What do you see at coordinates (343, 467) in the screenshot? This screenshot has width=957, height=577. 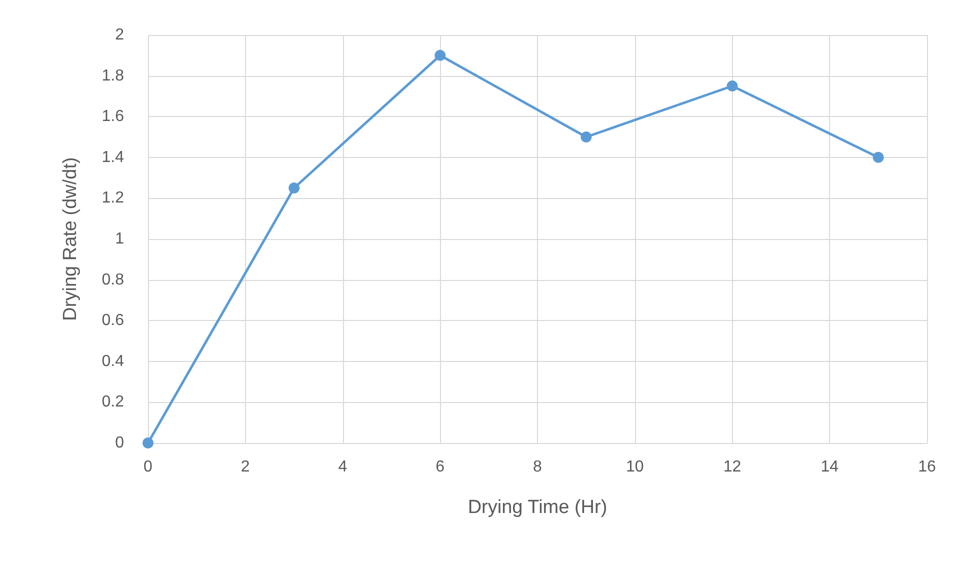 I see `x-tick-label: 4` at bounding box center [343, 467].